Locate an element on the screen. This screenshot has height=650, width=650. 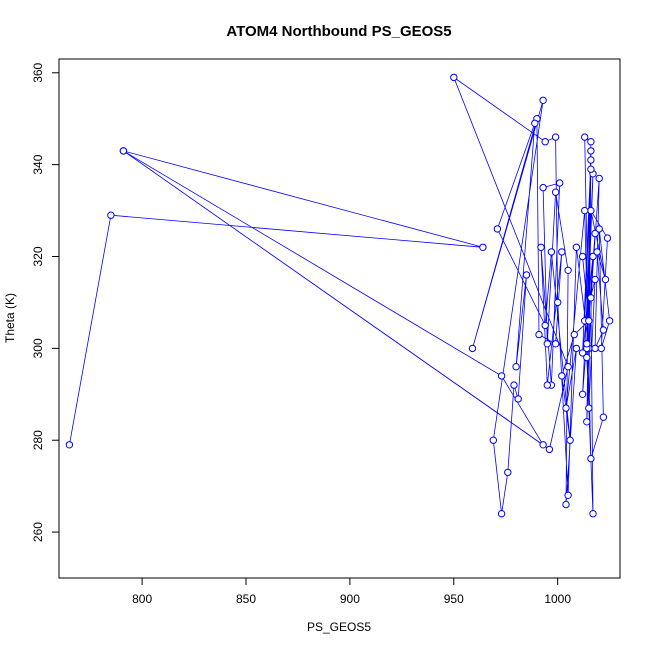
x-tick-label: 800 is located at coordinates (142, 599).